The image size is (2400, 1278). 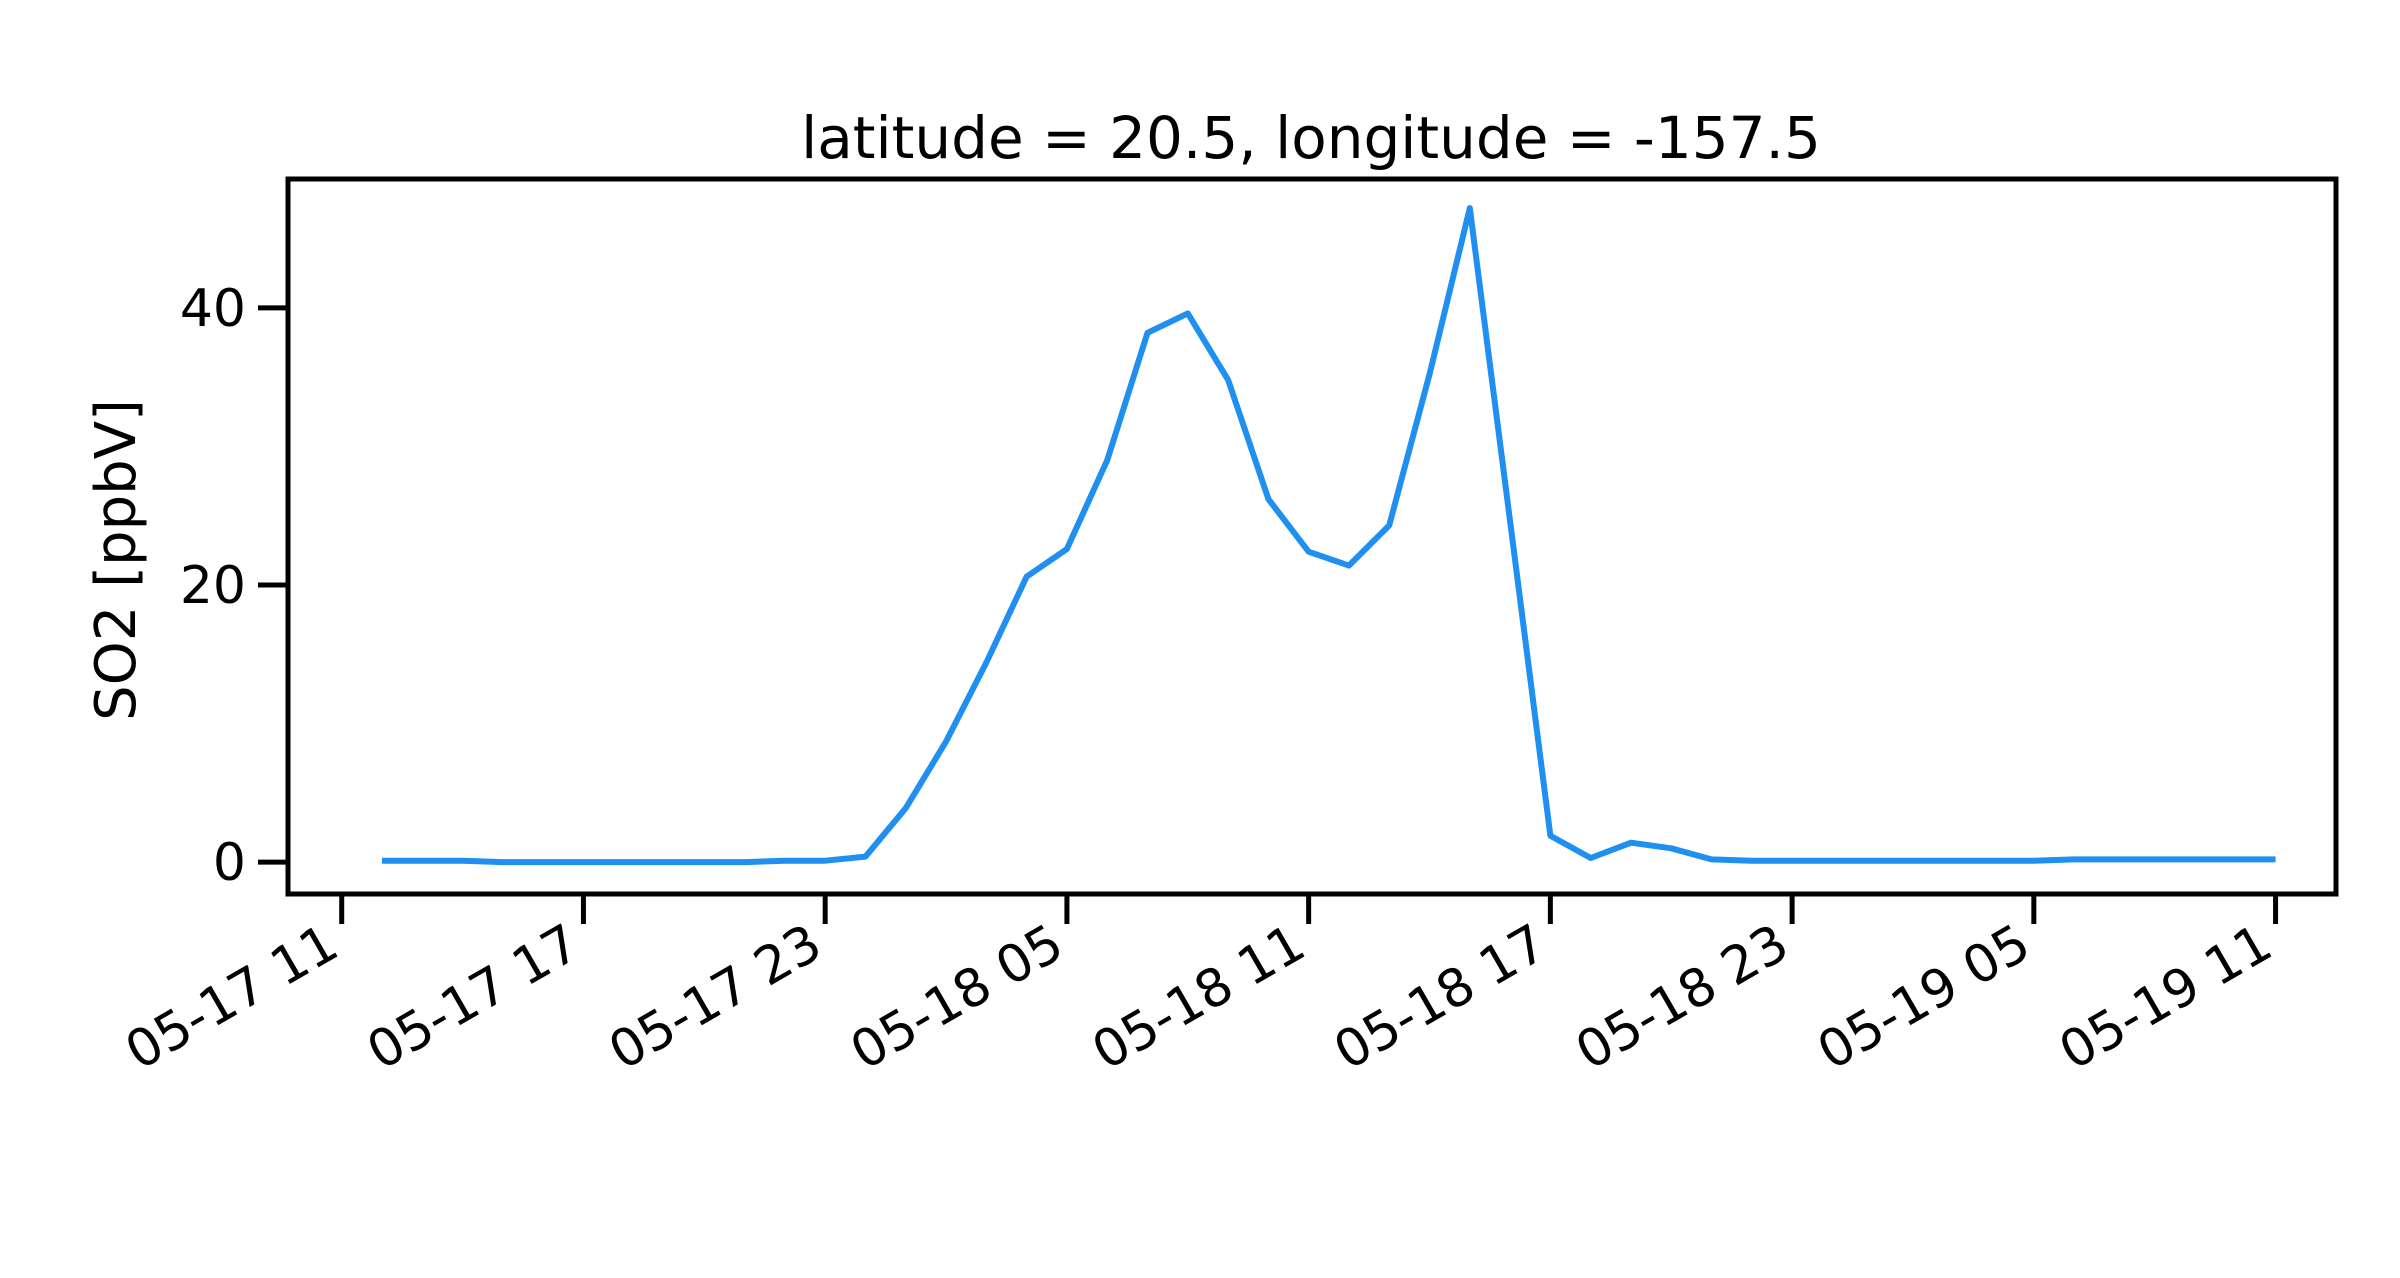 What do you see at coordinates (116, 560) in the screenshot?
I see `y-axis-label: SO2 [ppbV]` at bounding box center [116, 560].